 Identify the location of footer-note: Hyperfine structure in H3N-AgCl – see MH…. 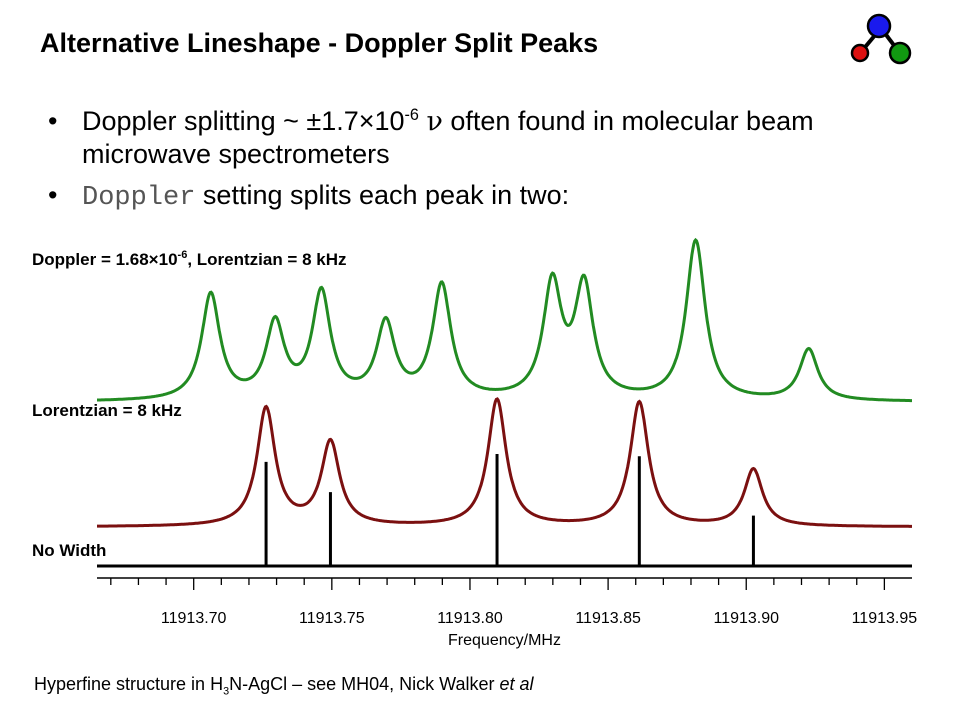
(284, 686).